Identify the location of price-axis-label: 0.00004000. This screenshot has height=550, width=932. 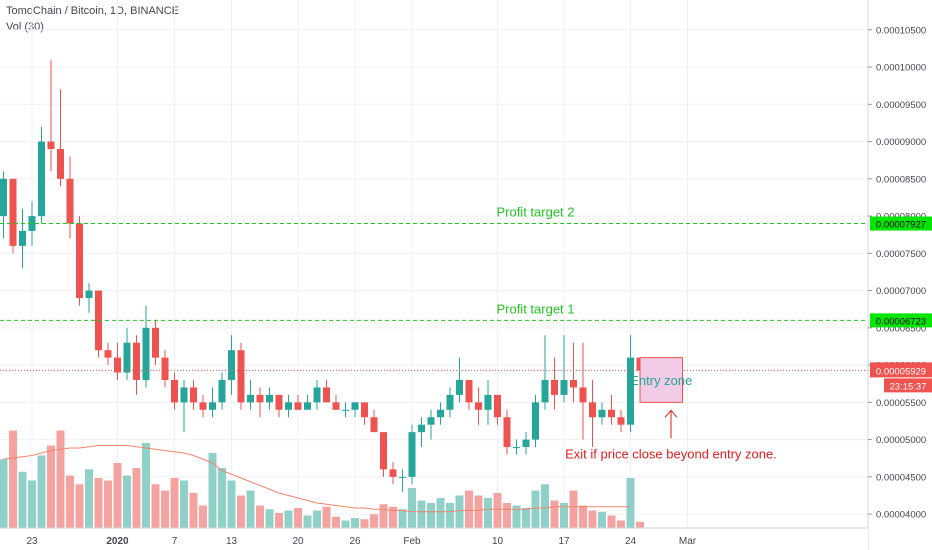
(901, 515).